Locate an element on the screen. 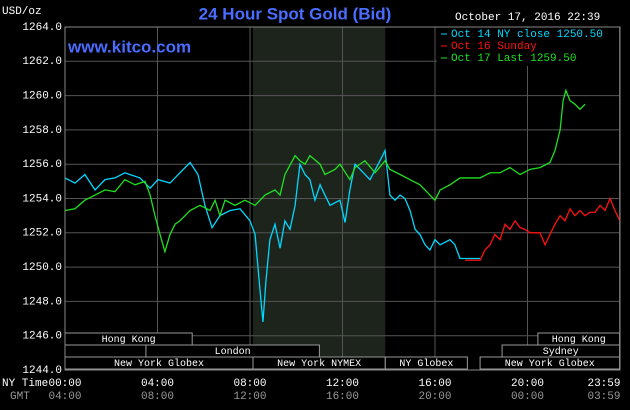 This screenshot has height=410, width=630. y-tick-label: 1262.0 is located at coordinates (42, 62).